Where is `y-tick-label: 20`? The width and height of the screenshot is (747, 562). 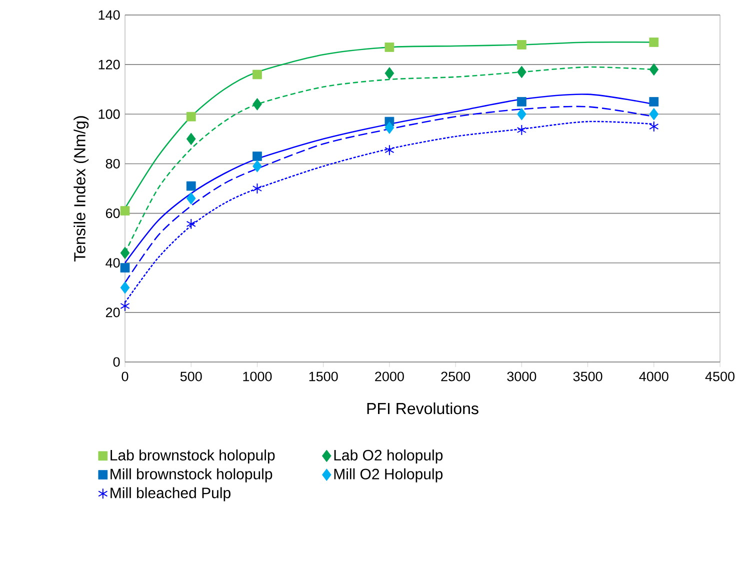
y-tick-label: 20 is located at coordinates (113, 313).